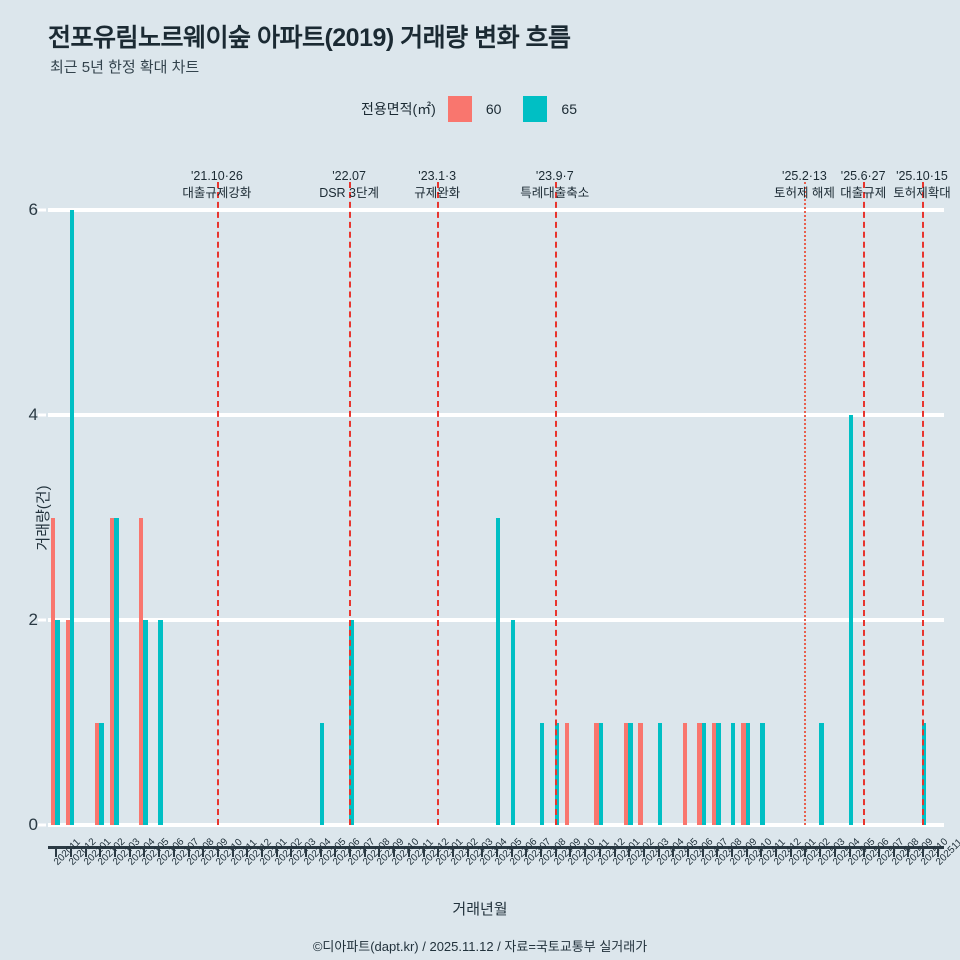  What do you see at coordinates (569, 109) in the screenshot?
I see `legend-label-65: 65` at bounding box center [569, 109].